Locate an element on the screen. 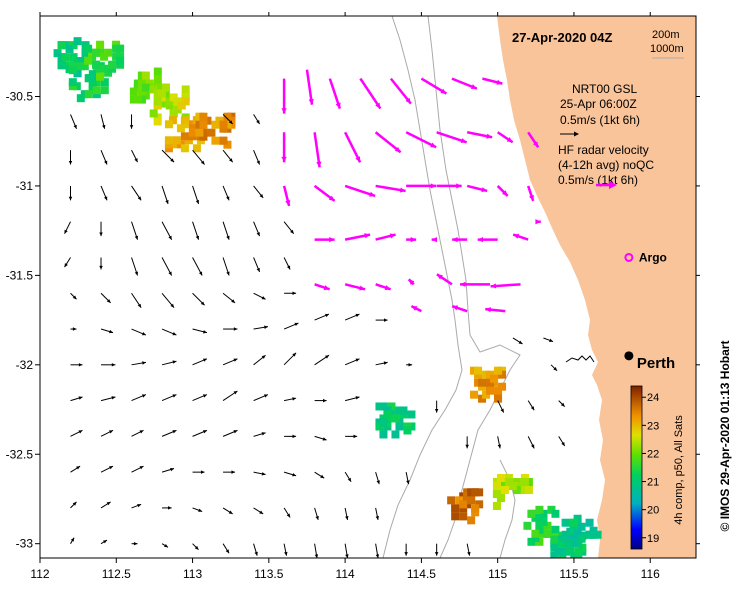 The height and width of the screenshot is (592, 739). hf-legend-arrow is located at coordinates (606, 185).